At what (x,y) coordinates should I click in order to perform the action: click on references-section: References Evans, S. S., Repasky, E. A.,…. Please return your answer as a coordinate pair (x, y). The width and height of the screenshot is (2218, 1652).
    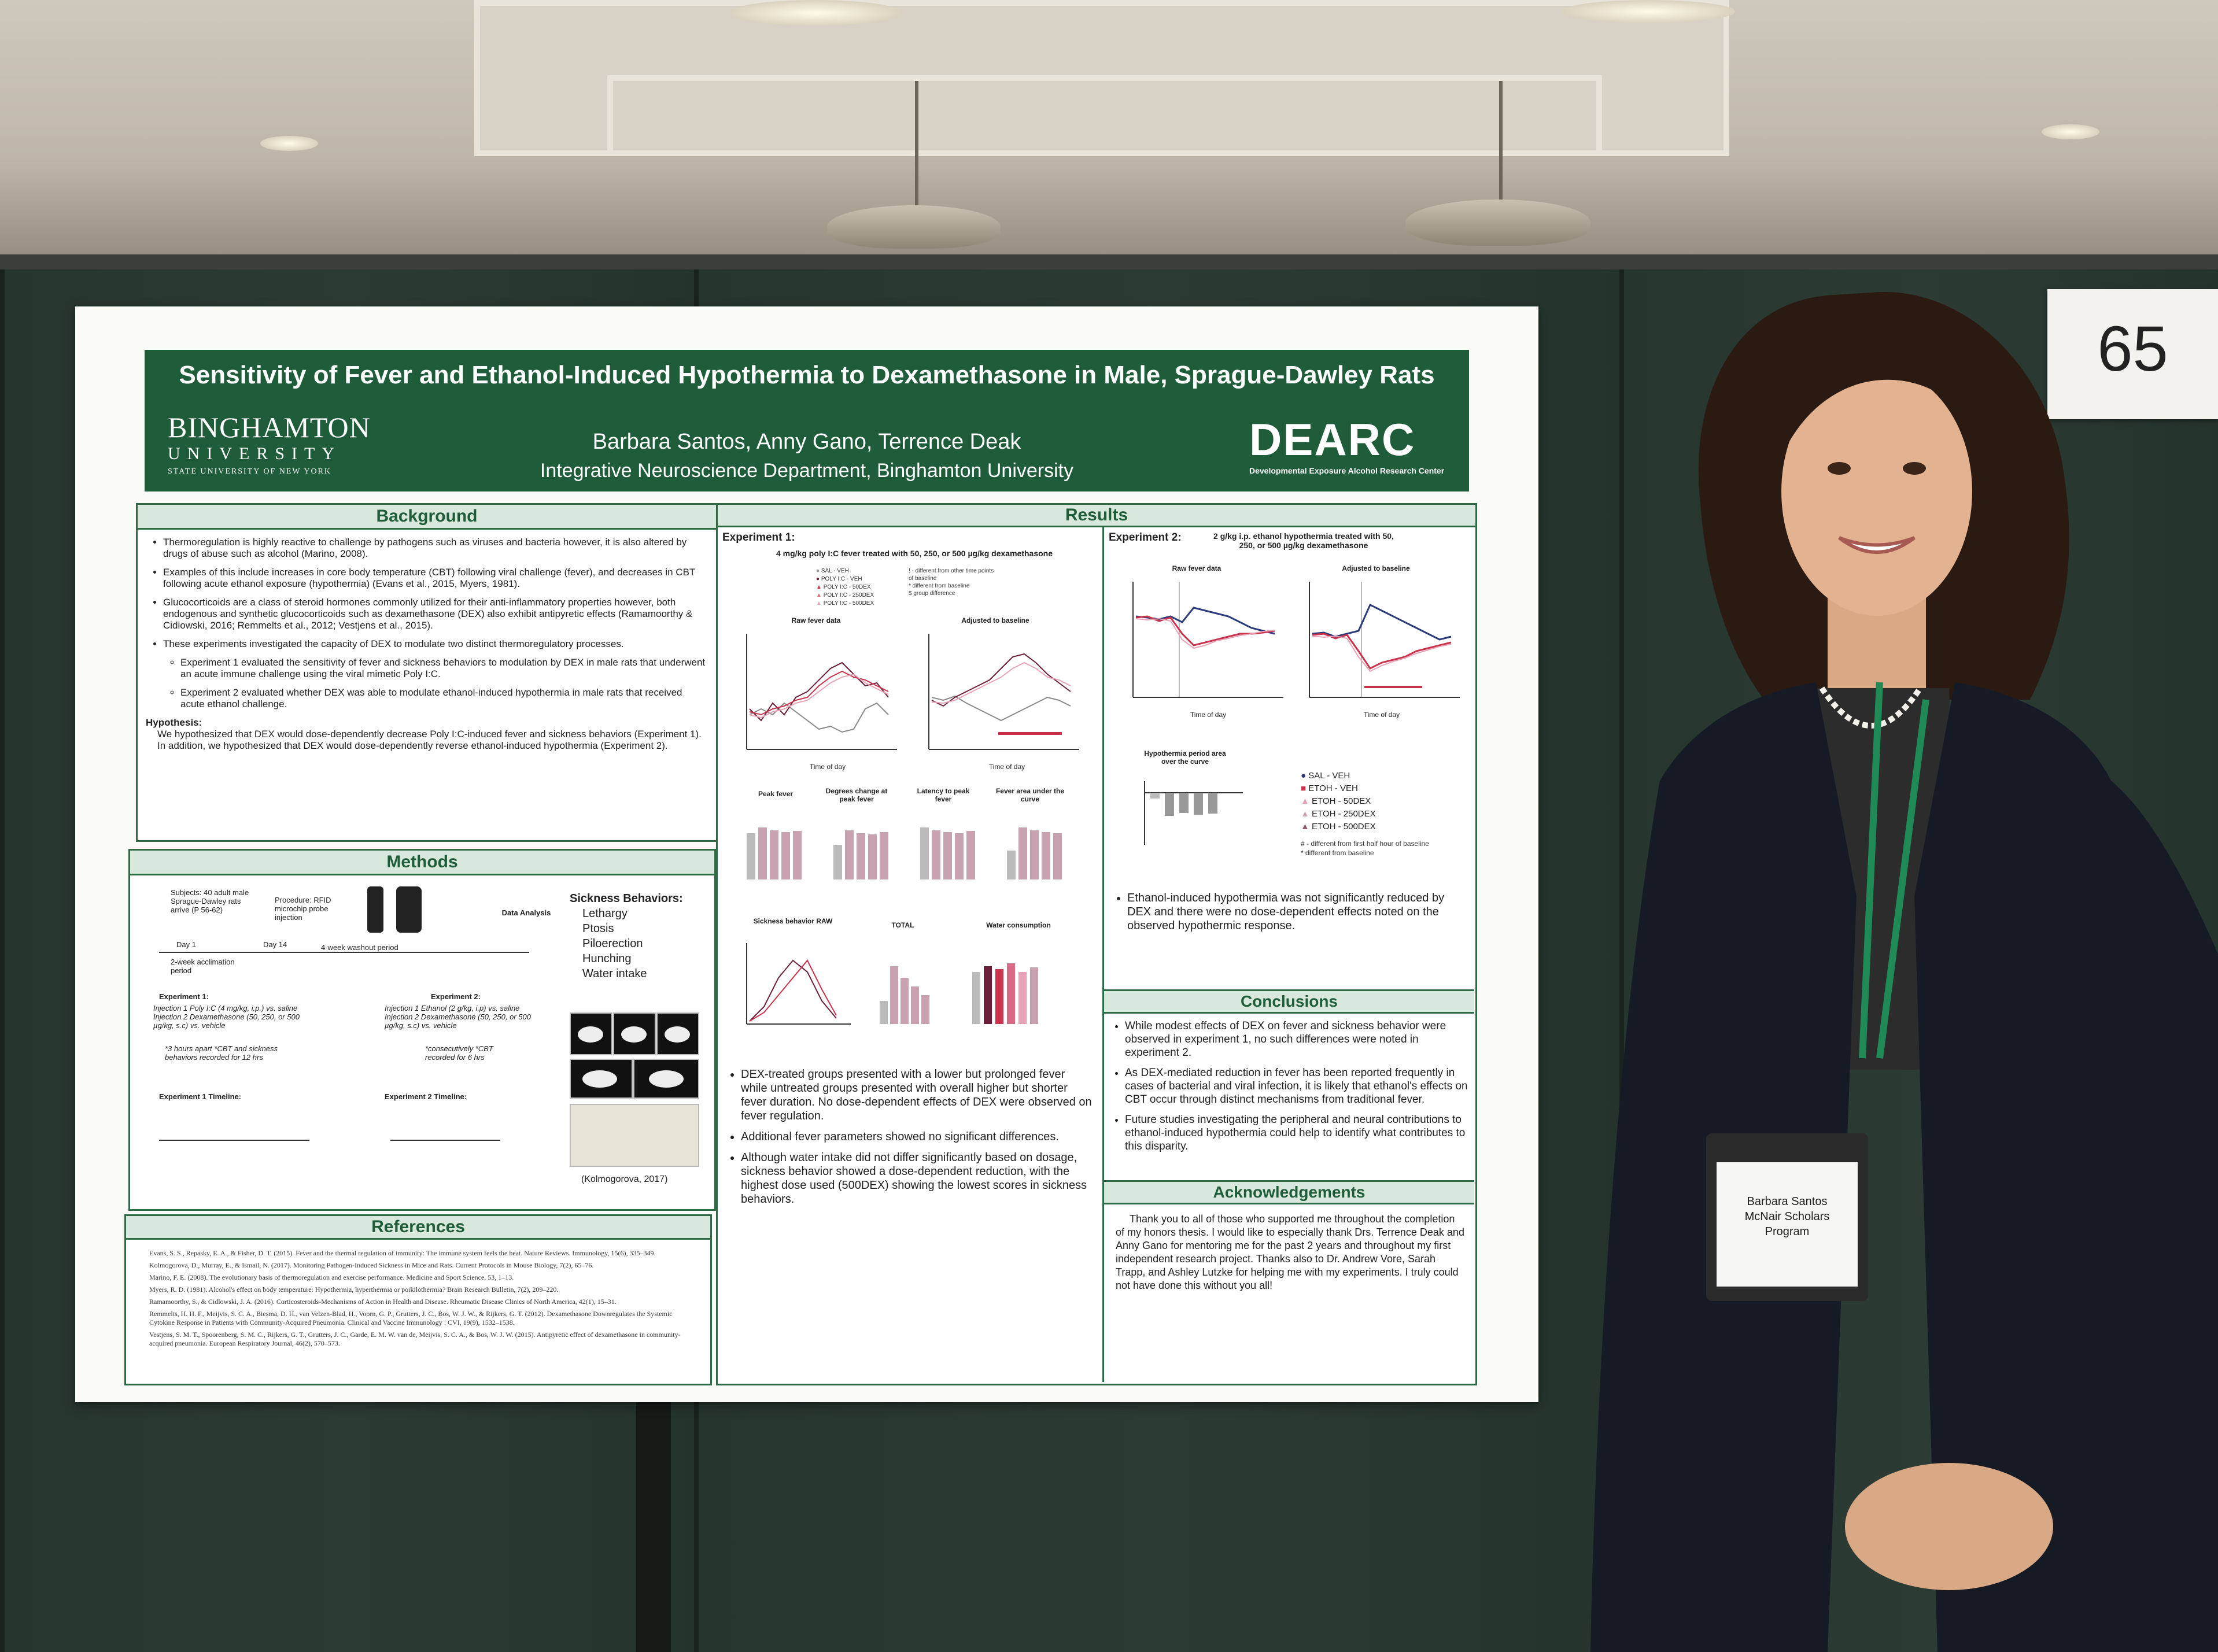
    Looking at the image, I should click on (418, 1299).